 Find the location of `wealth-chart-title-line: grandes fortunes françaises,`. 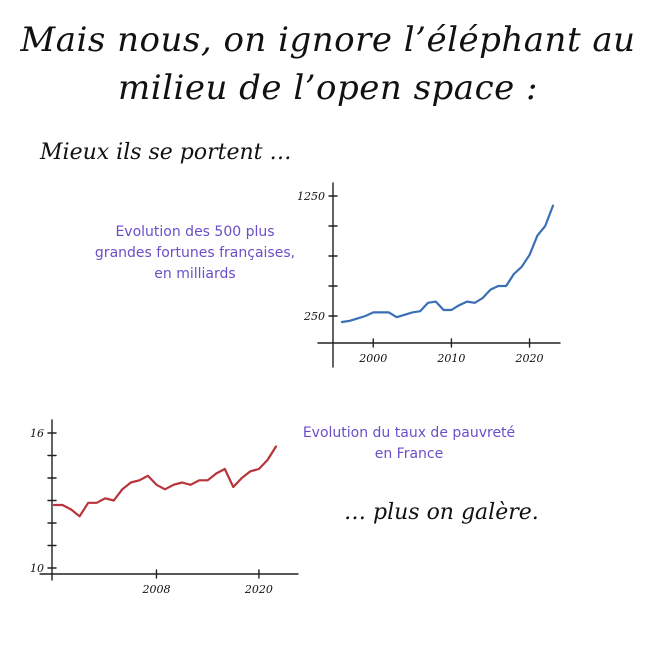

wealth-chart-title-line: grandes fortunes françaises, is located at coordinates (195, 253).